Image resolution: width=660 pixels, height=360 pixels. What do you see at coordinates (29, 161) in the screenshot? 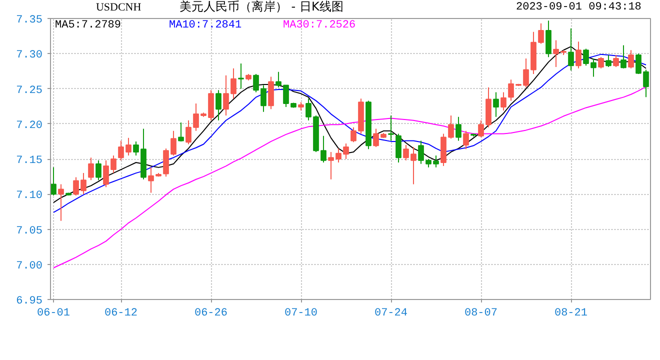
I see `y-tick-label: 7.15` at bounding box center [29, 161].